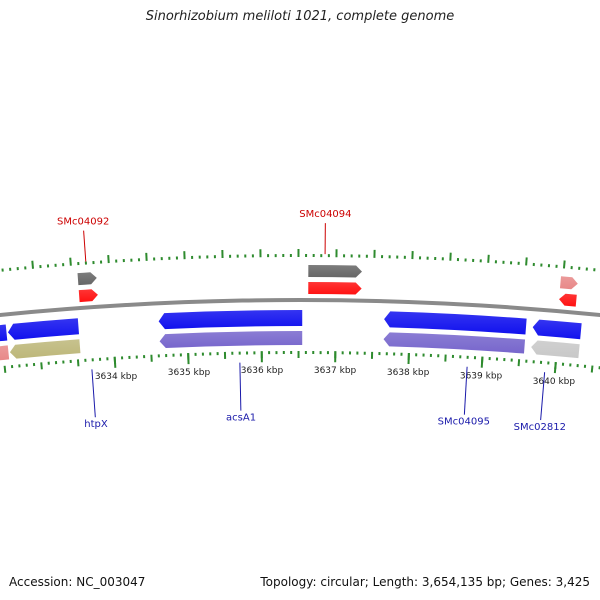 The height and width of the screenshot is (600, 600). Describe the element at coordinates (325, 214) in the screenshot. I see `gene-label: SMc04094` at that location.